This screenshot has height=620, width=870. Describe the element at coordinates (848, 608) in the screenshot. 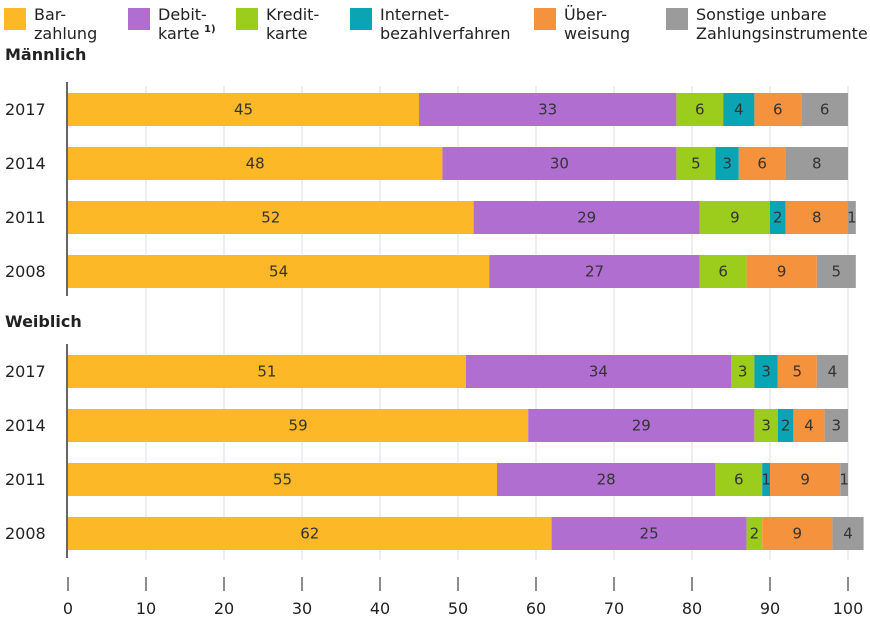

I see `x-tick-label: 100` at that location.